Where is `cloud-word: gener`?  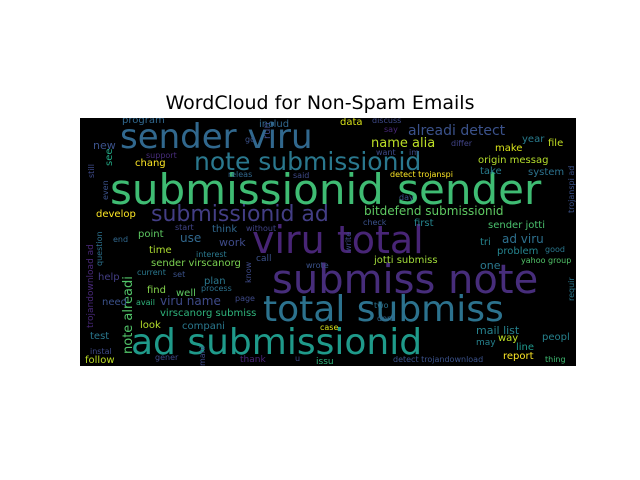
cloud-word: gener is located at coordinates (167, 357).